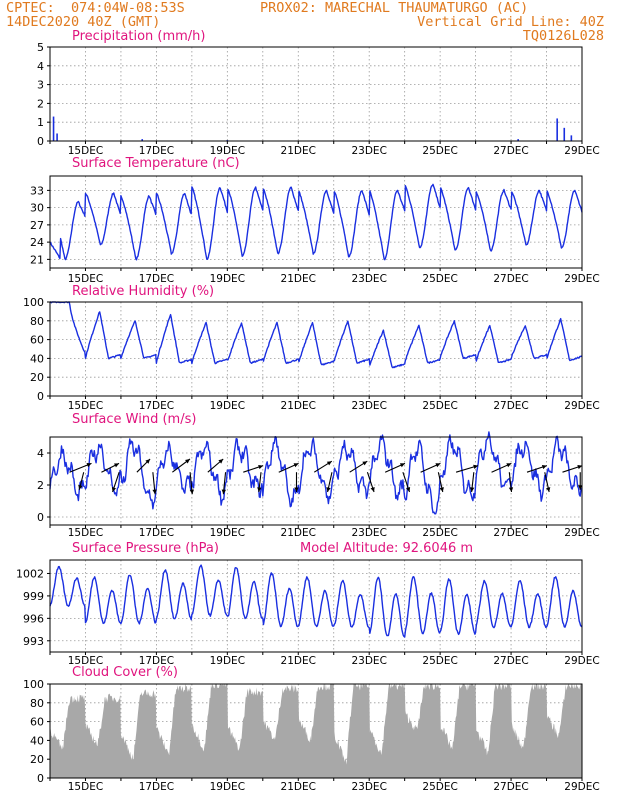  Describe the element at coordinates (40, 453) in the screenshot. I see `y-tick-label: 4` at that location.